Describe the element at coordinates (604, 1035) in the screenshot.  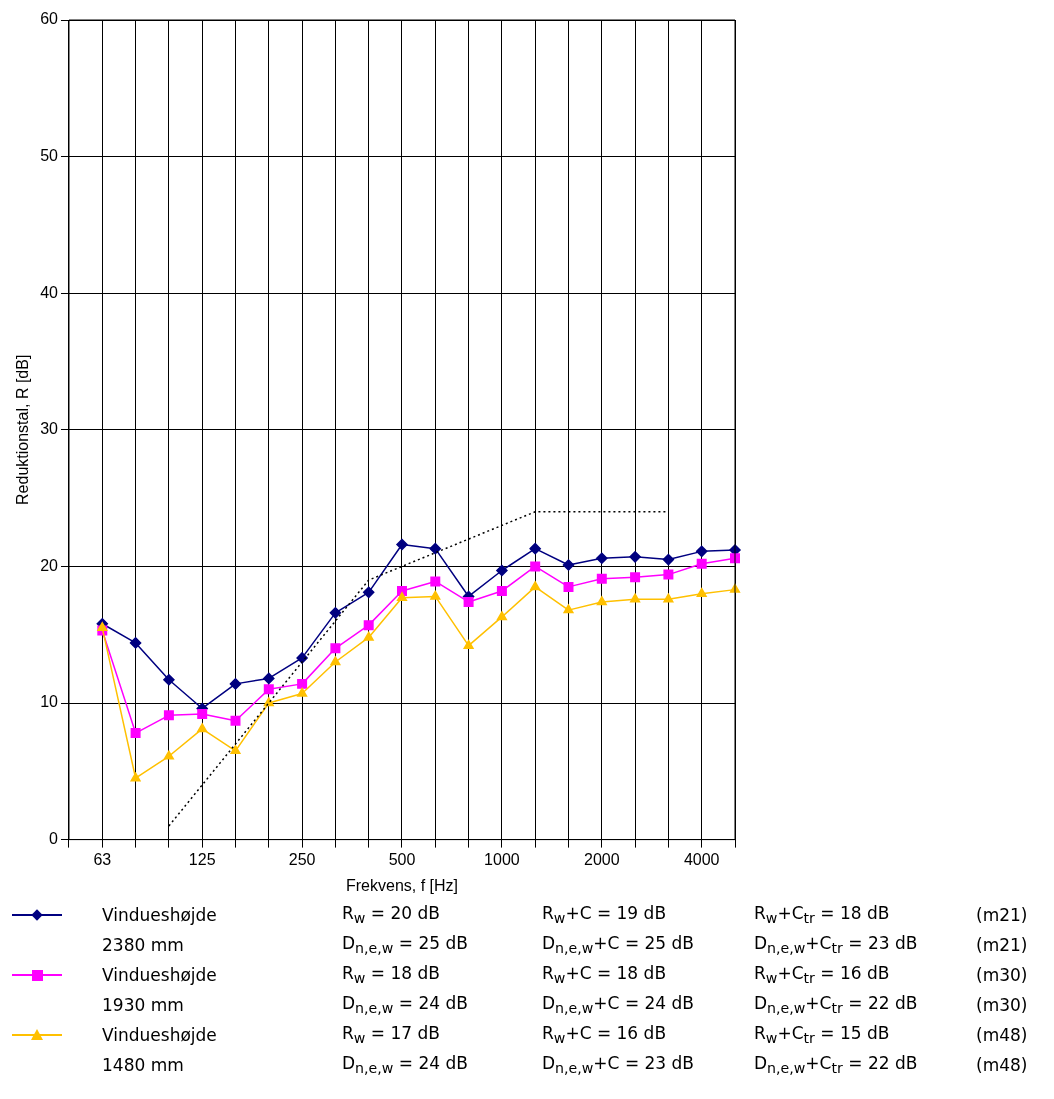
I see `text: R$_{w}$+C = 16 dB` at that location.